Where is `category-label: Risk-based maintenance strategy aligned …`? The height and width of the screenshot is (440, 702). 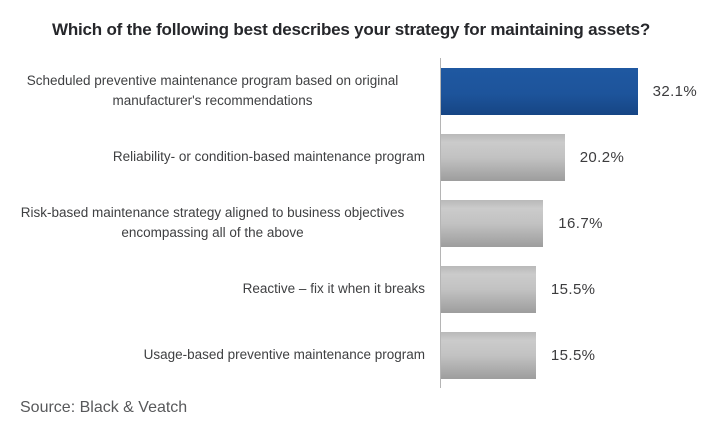
category-label: Risk-based maintenance strategy aligned … is located at coordinates (212, 222).